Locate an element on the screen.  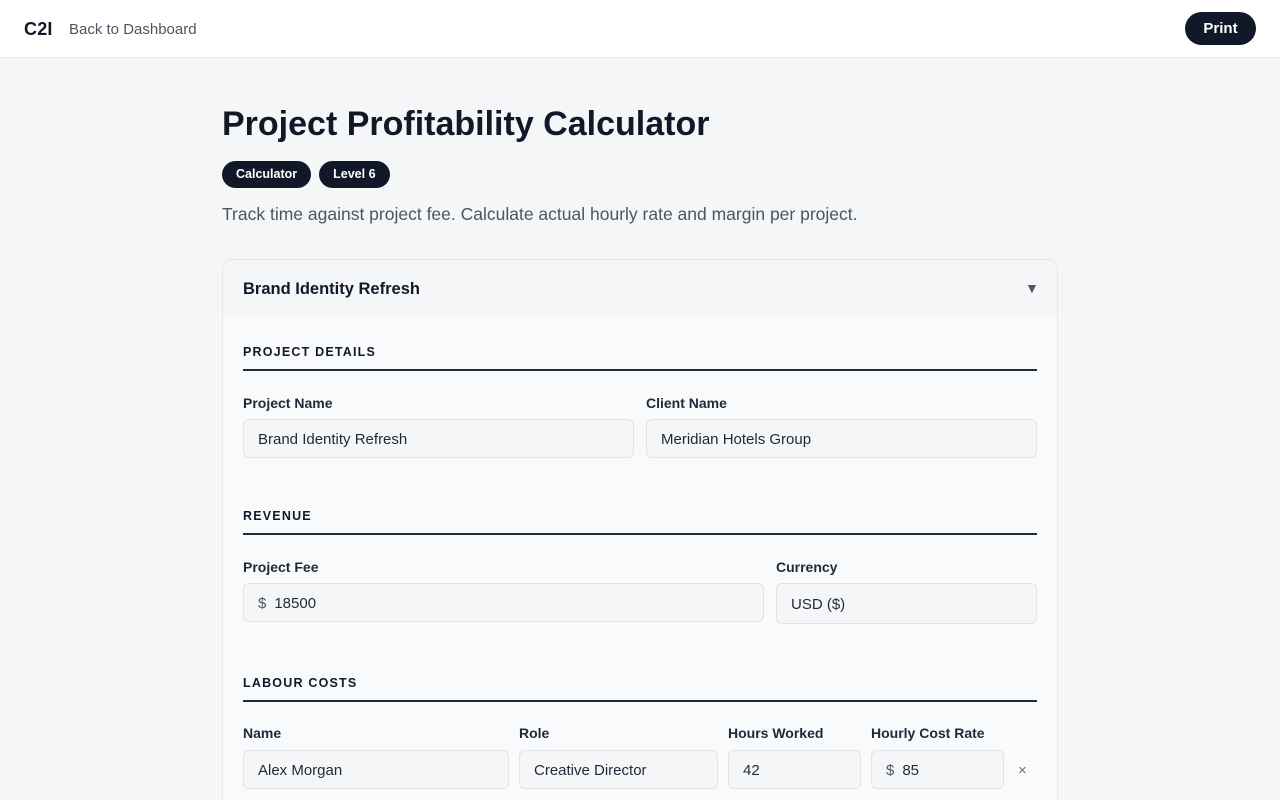
column-header-hours: Hours Worked is located at coordinates (776, 733).